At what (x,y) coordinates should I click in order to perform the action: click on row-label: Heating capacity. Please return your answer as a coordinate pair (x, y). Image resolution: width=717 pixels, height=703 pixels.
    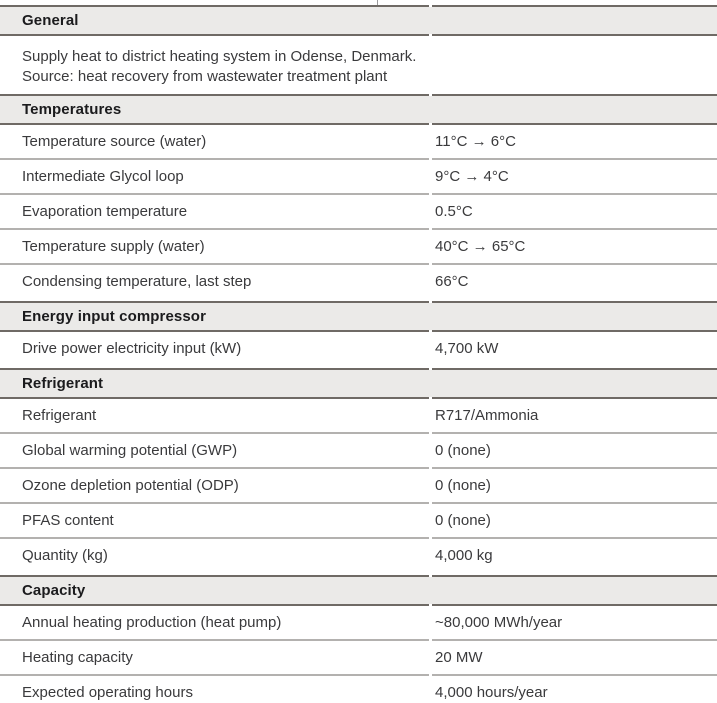
    Looking at the image, I should click on (77, 657).